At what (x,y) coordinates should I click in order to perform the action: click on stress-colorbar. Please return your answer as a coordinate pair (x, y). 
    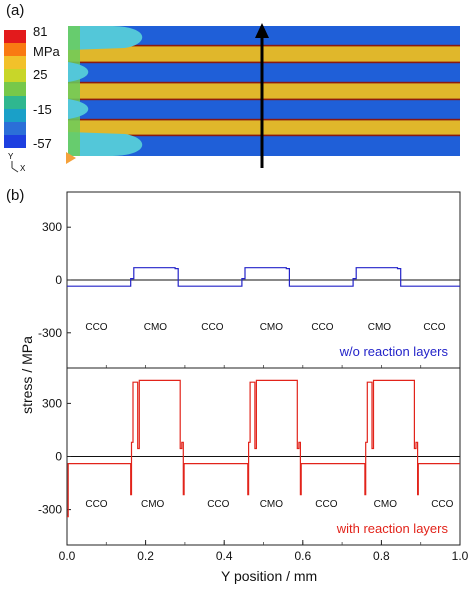
    Looking at the image, I should click on (15, 89).